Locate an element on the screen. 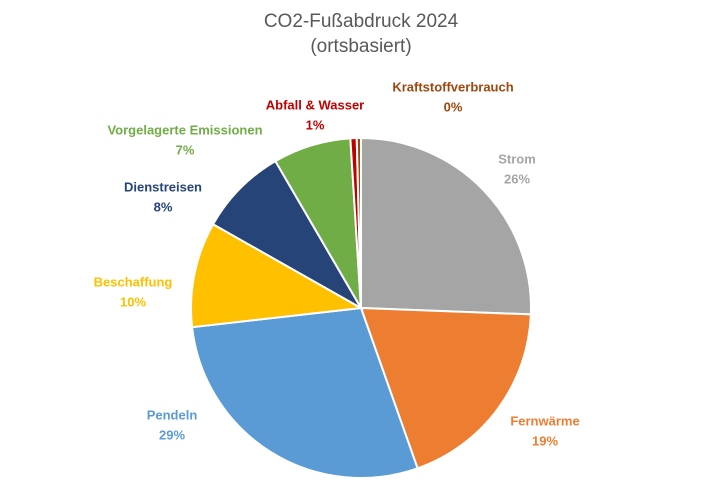 The width and height of the screenshot is (720, 490). slice-label: Abfall & Wasser is located at coordinates (315, 104).